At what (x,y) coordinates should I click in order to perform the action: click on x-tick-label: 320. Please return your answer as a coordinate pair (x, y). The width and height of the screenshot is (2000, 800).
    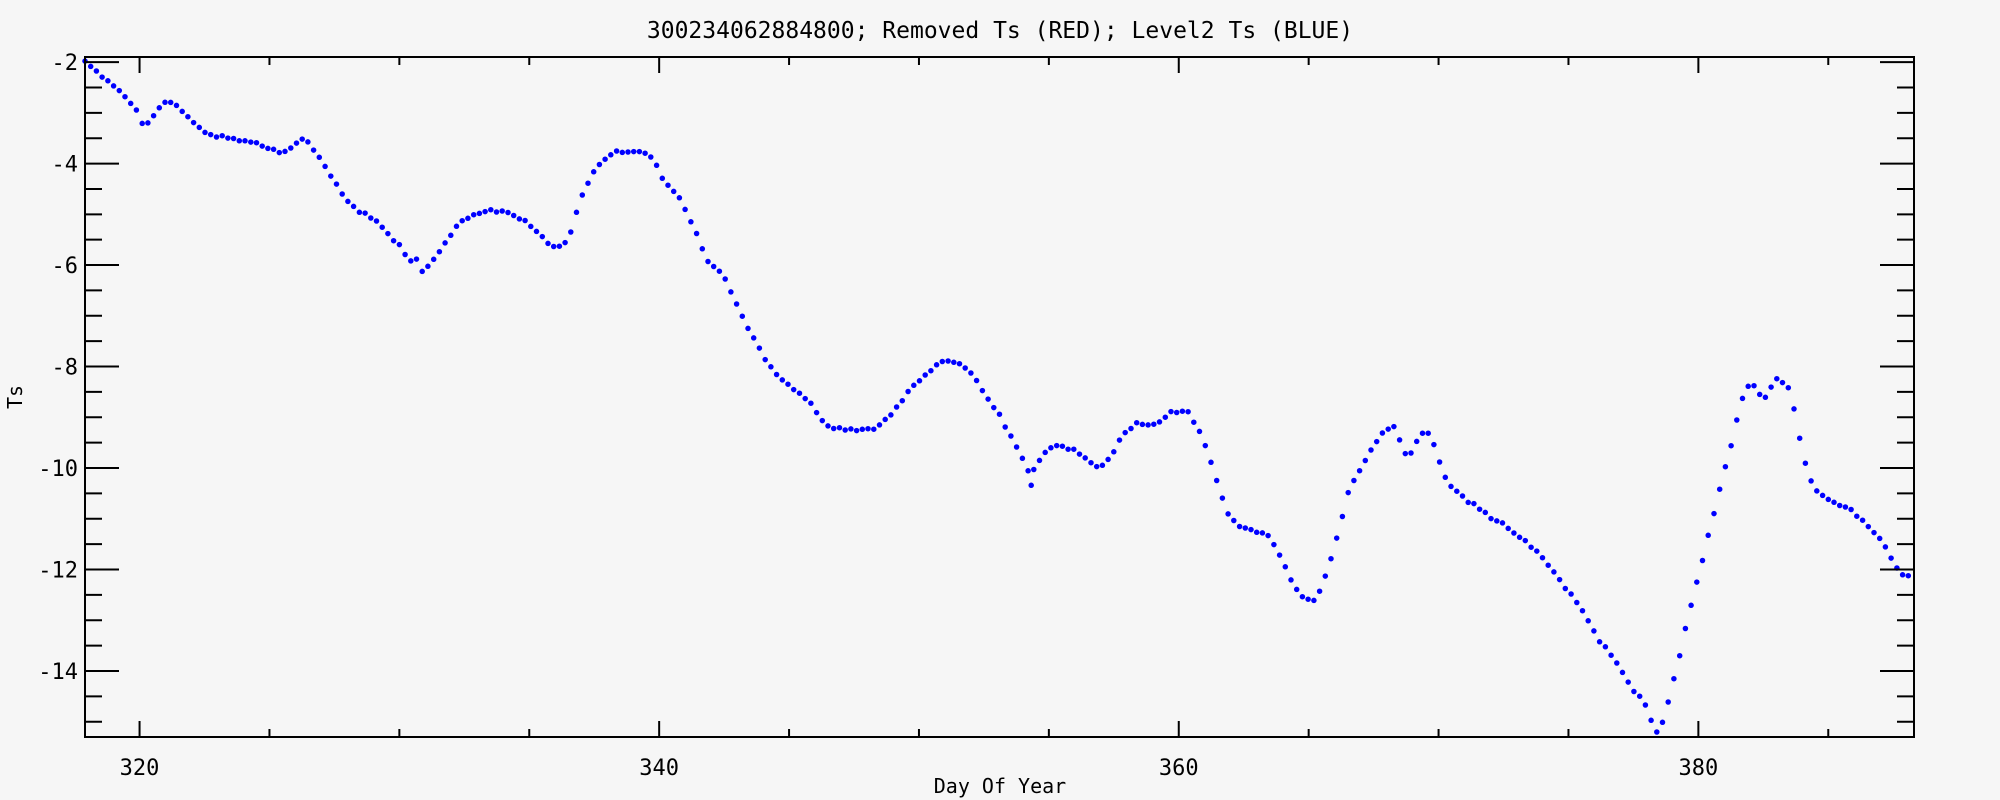
    Looking at the image, I should click on (140, 768).